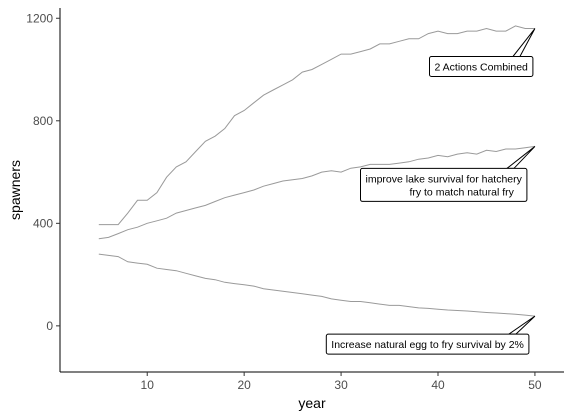  Describe the element at coordinates (244, 385) in the screenshot. I see `x-tick-label: 20` at that location.